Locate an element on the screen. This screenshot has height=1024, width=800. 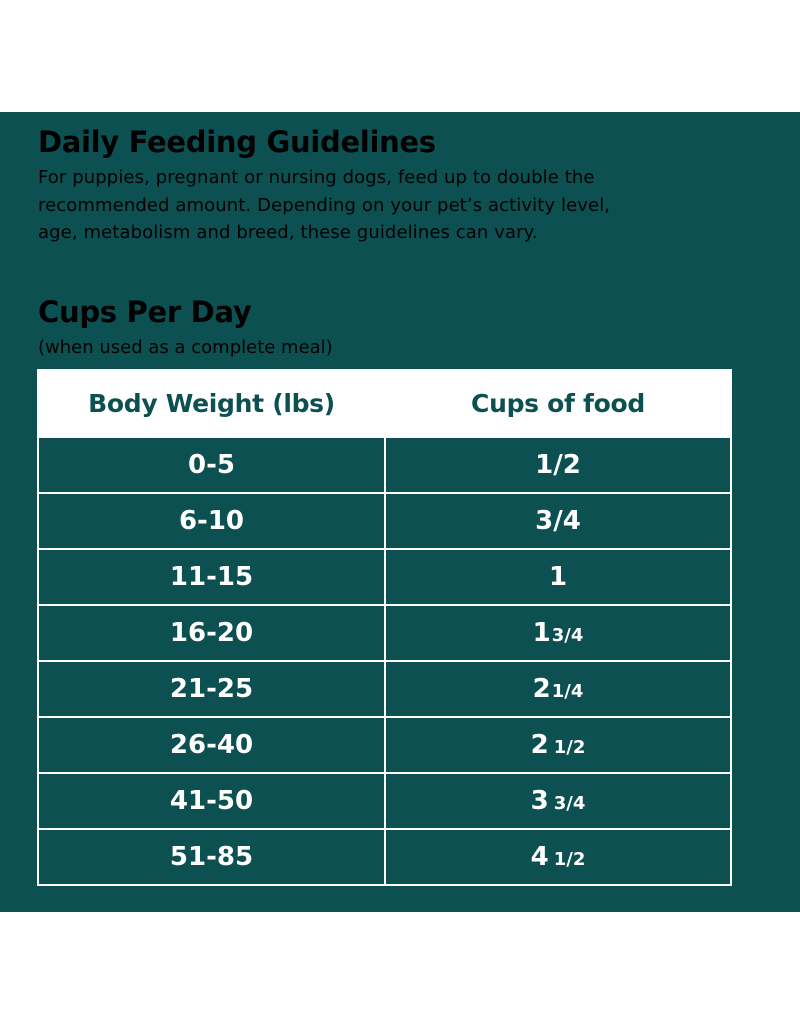
cups-cell: 21/4 is located at coordinates (558, 689).